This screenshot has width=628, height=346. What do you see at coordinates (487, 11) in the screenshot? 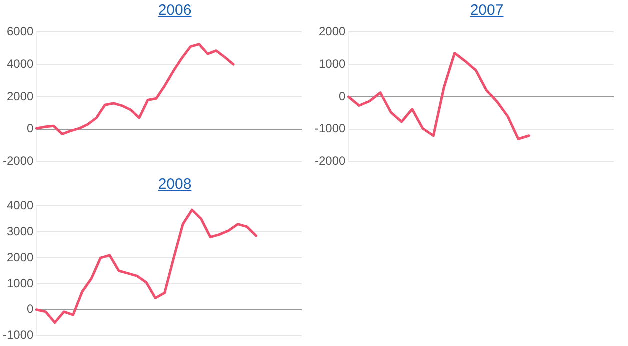
I see `chart-title: 2007` at bounding box center [487, 11].